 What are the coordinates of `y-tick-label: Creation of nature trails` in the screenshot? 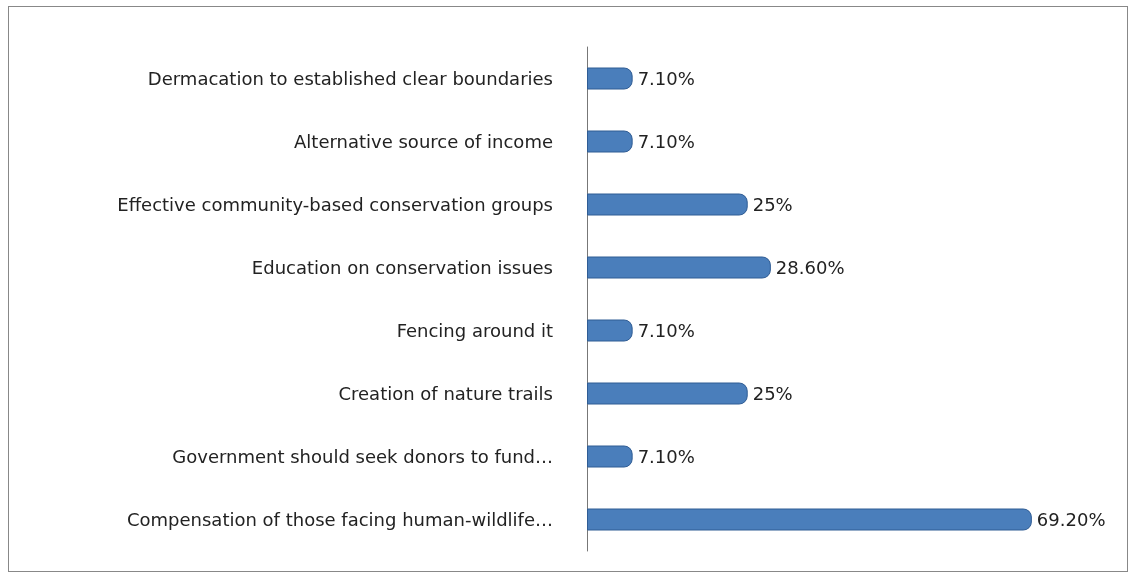 It's located at (445, 393).